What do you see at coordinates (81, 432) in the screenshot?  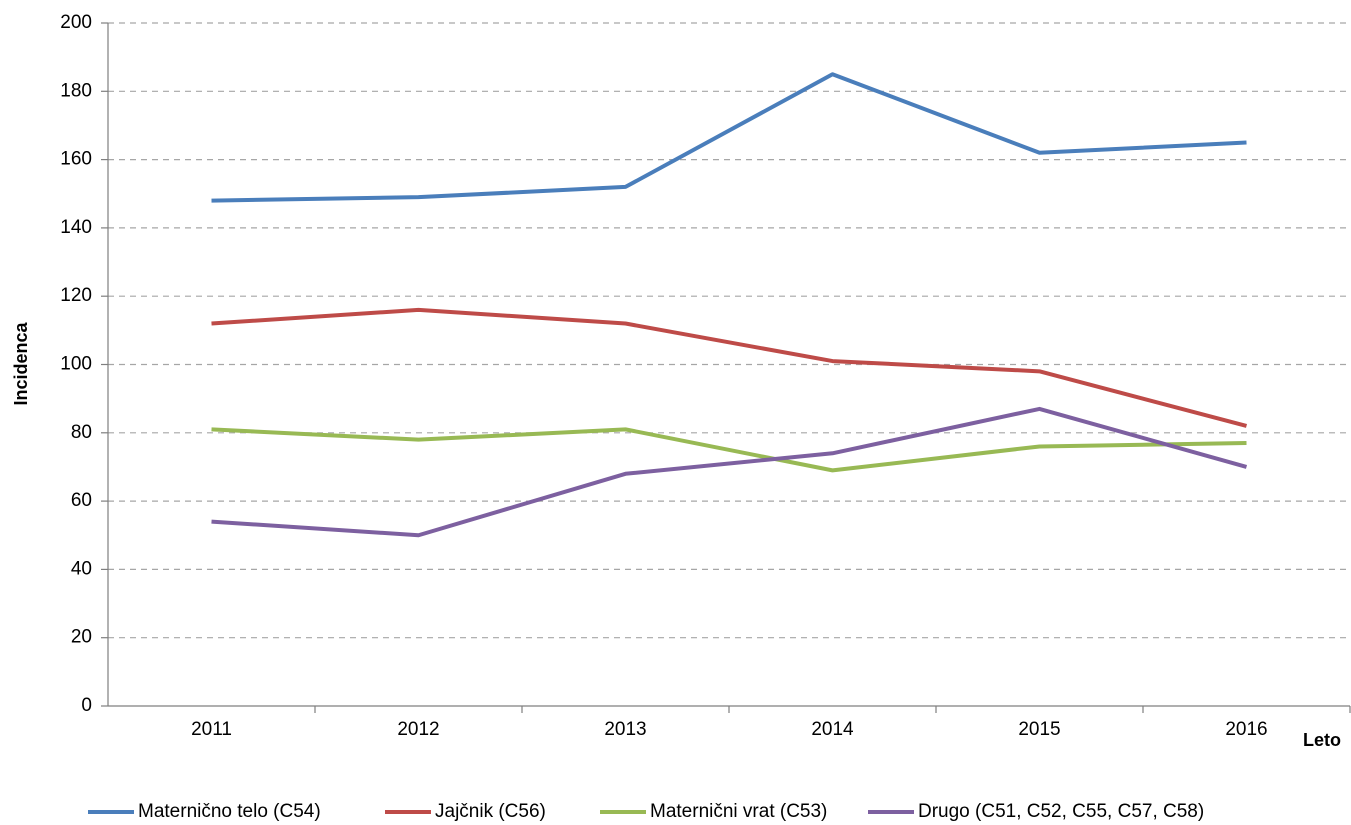 I see `y-tick-label: 80` at bounding box center [81, 432].